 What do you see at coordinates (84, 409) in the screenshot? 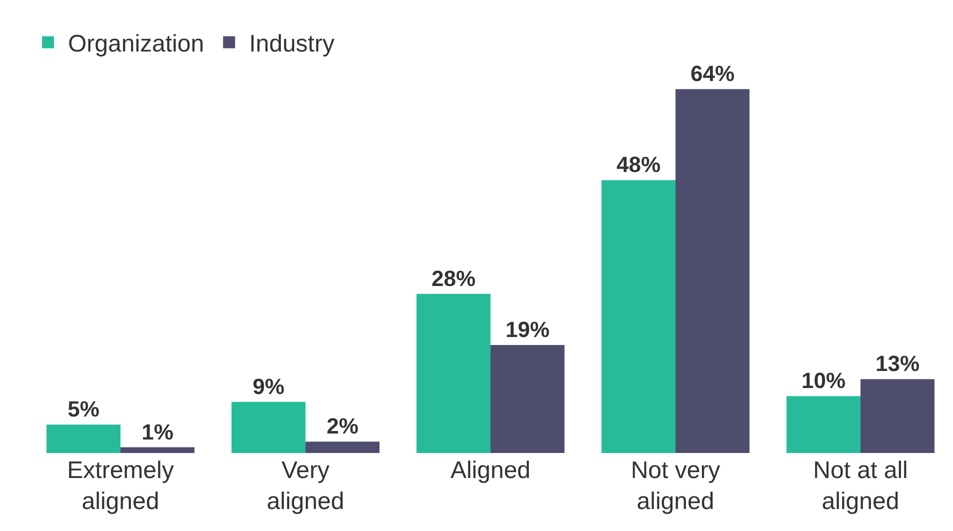
I see `data-label: 5%` at bounding box center [84, 409].